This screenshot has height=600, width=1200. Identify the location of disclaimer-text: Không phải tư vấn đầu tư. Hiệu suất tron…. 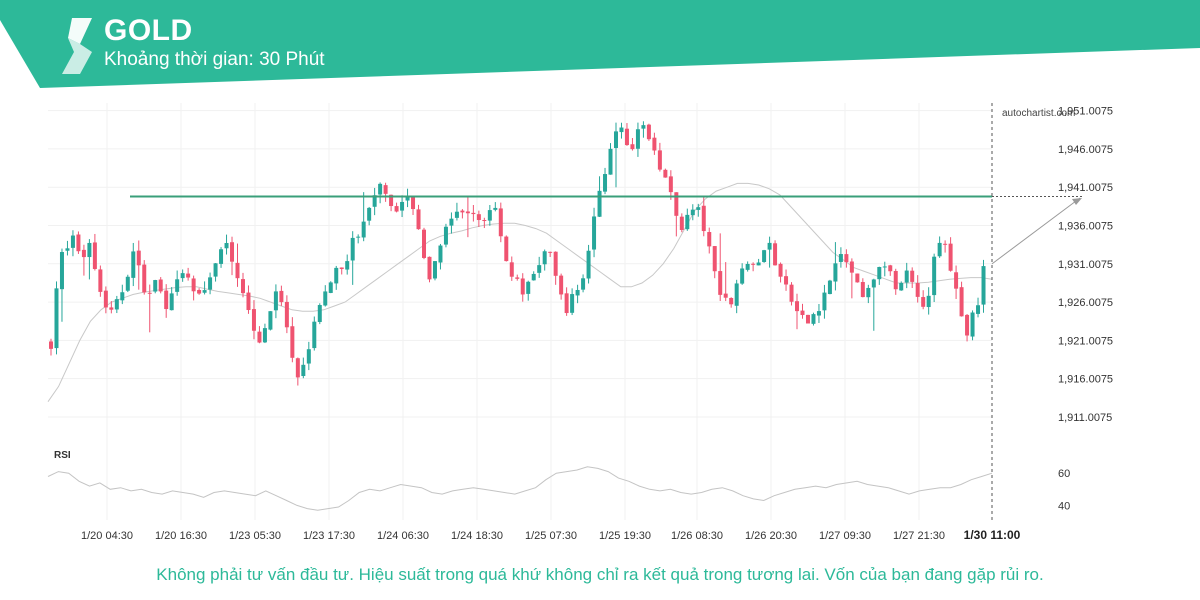
(600, 574).